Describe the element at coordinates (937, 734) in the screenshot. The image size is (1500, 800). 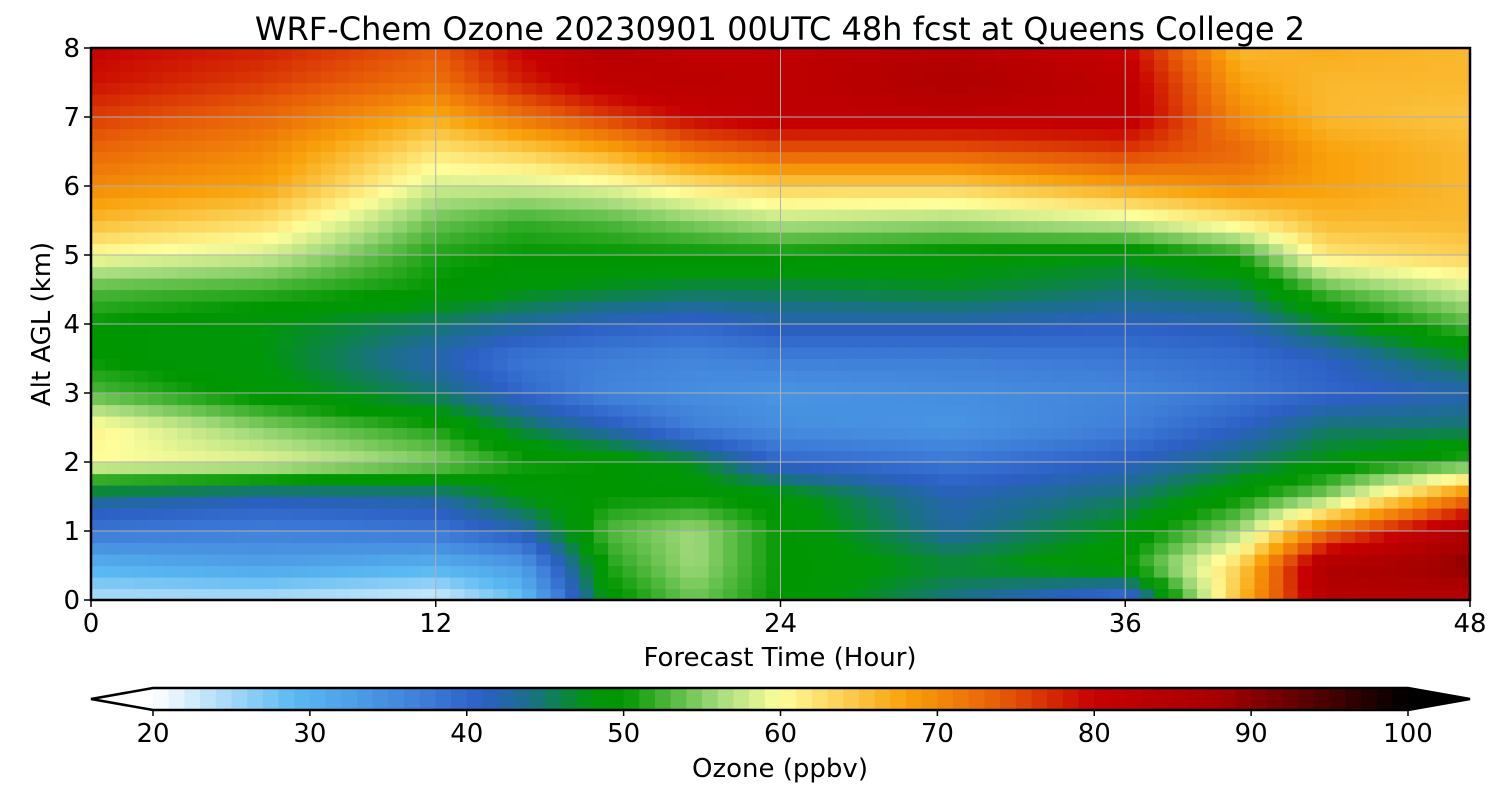
I see `colorbar-tick-label: 70` at that location.